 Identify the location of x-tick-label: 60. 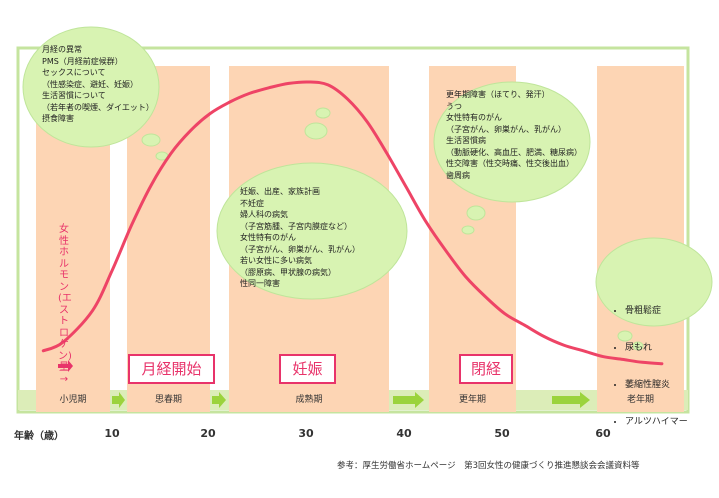
(603, 433).